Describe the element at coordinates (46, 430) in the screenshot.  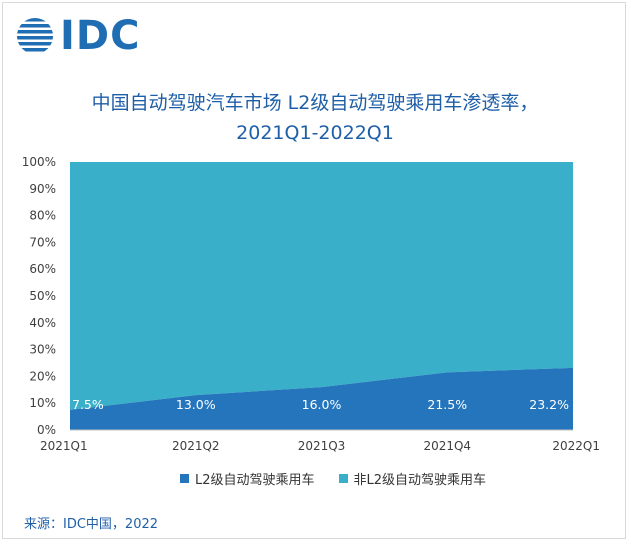
I see `y-tick-label: 0%` at that location.